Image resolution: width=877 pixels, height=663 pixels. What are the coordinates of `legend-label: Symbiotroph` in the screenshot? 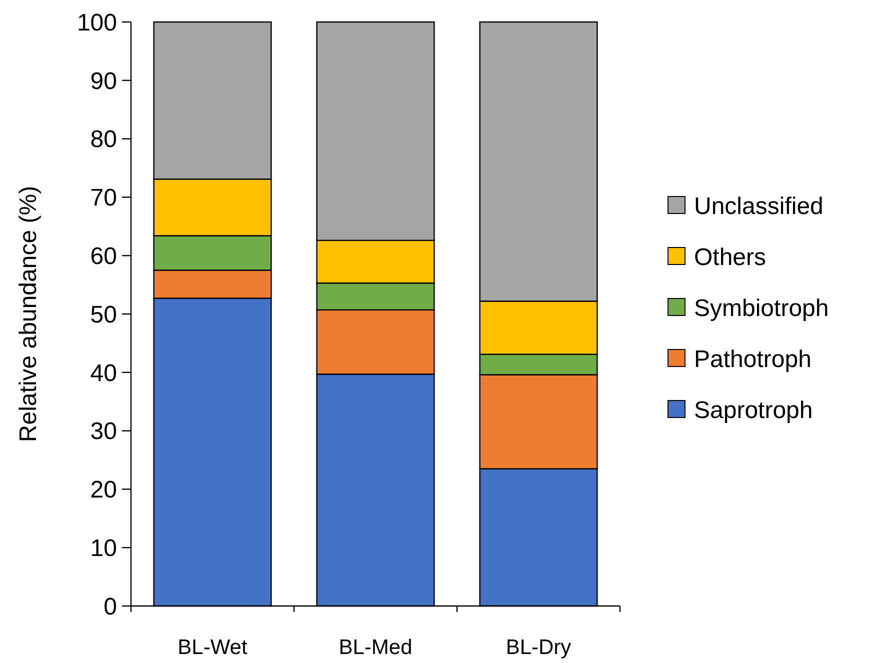 It's located at (761, 308).